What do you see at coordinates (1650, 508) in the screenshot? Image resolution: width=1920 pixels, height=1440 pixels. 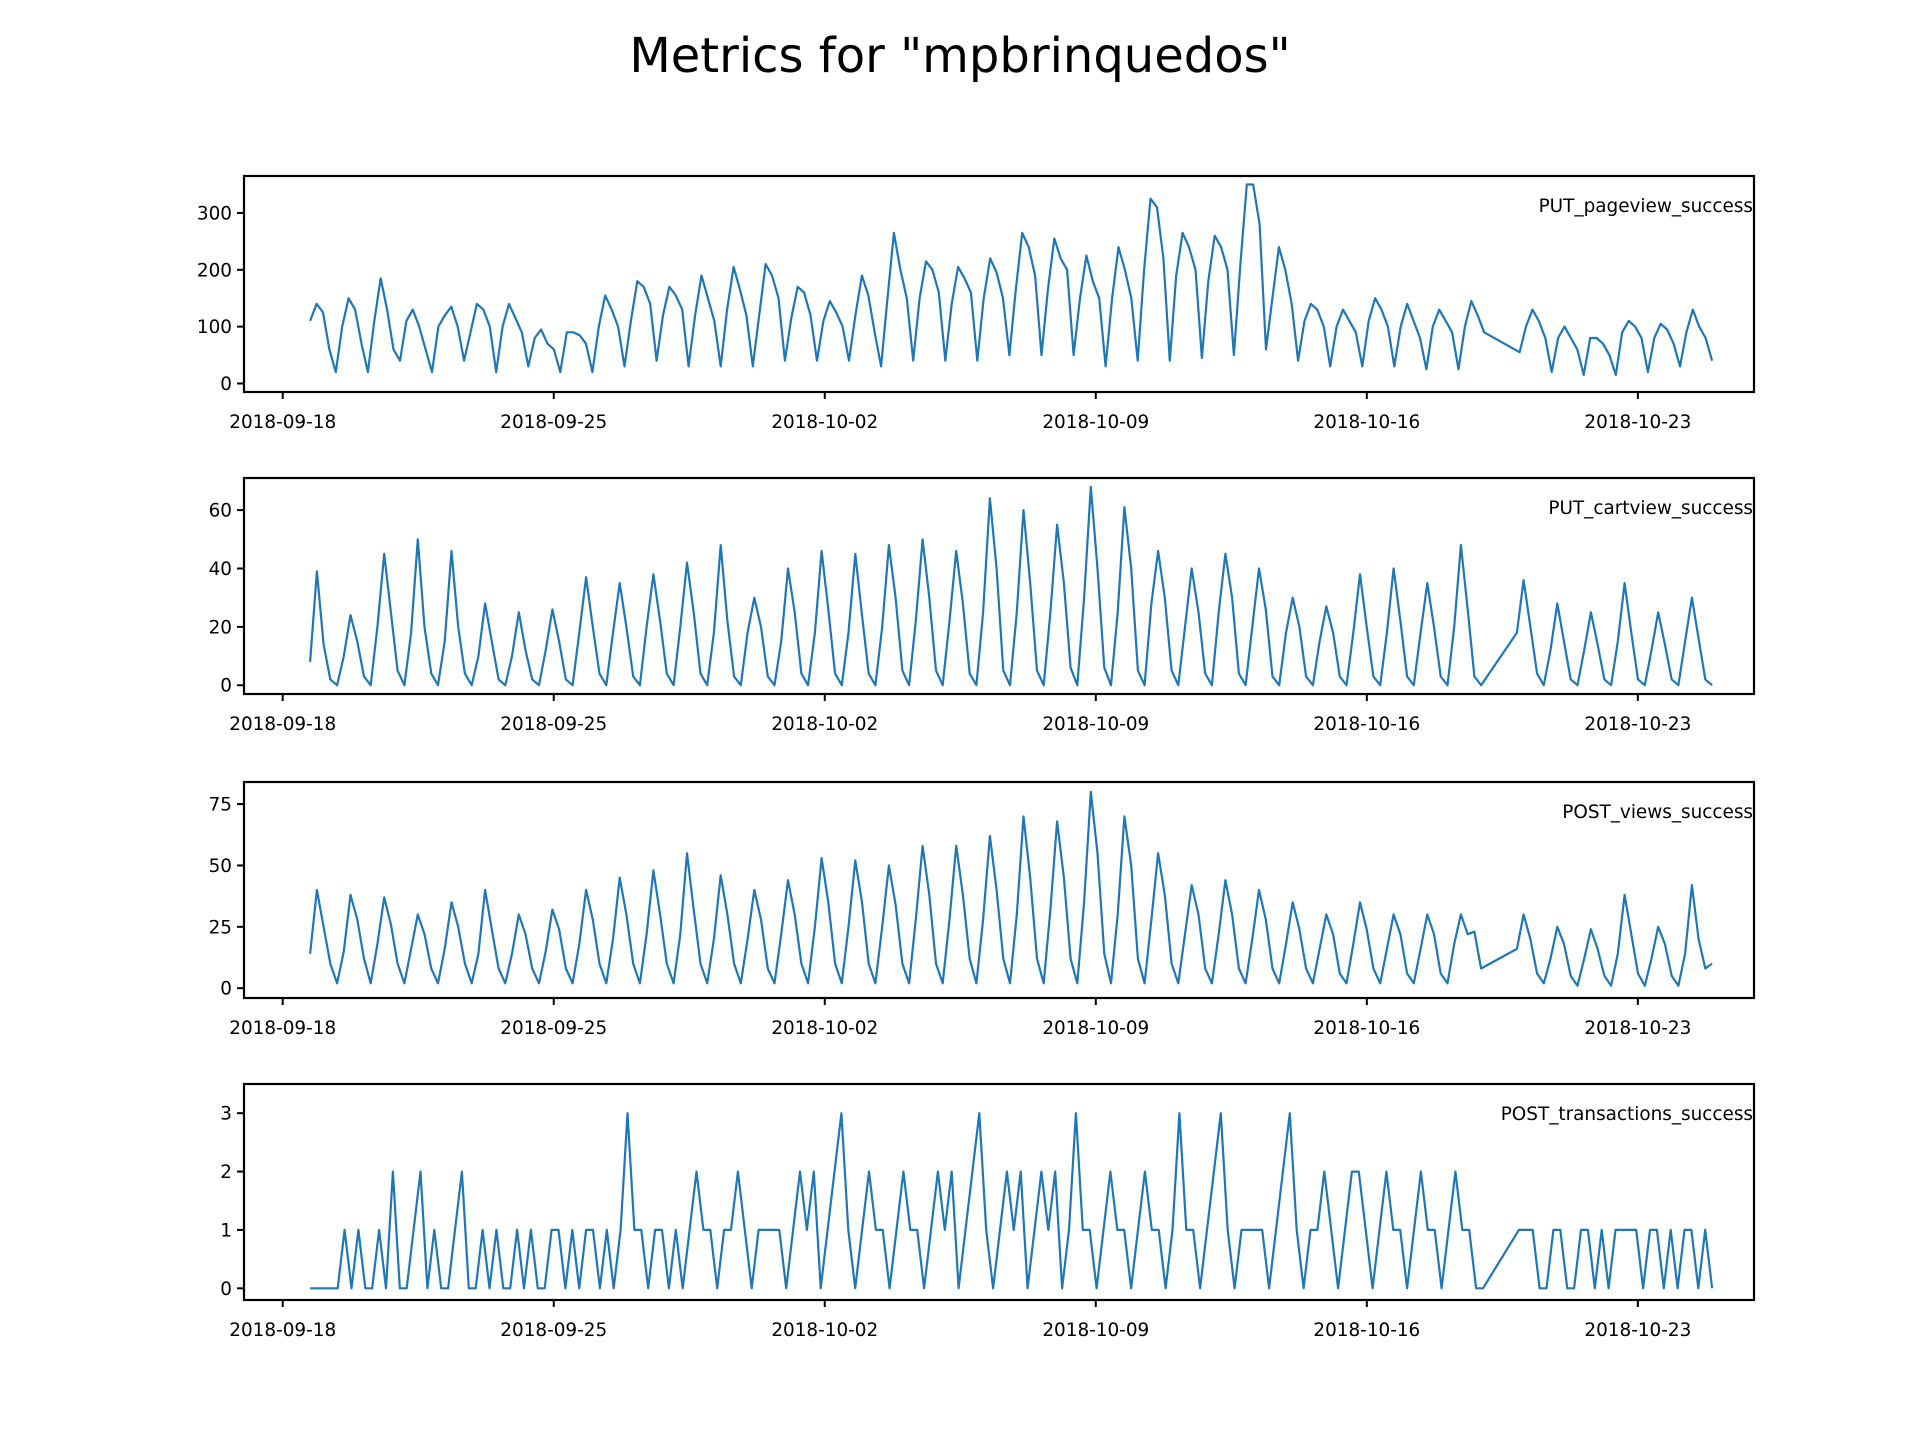 I see `panel-label-put-cartview-success: PUT_cartview_success` at bounding box center [1650, 508].